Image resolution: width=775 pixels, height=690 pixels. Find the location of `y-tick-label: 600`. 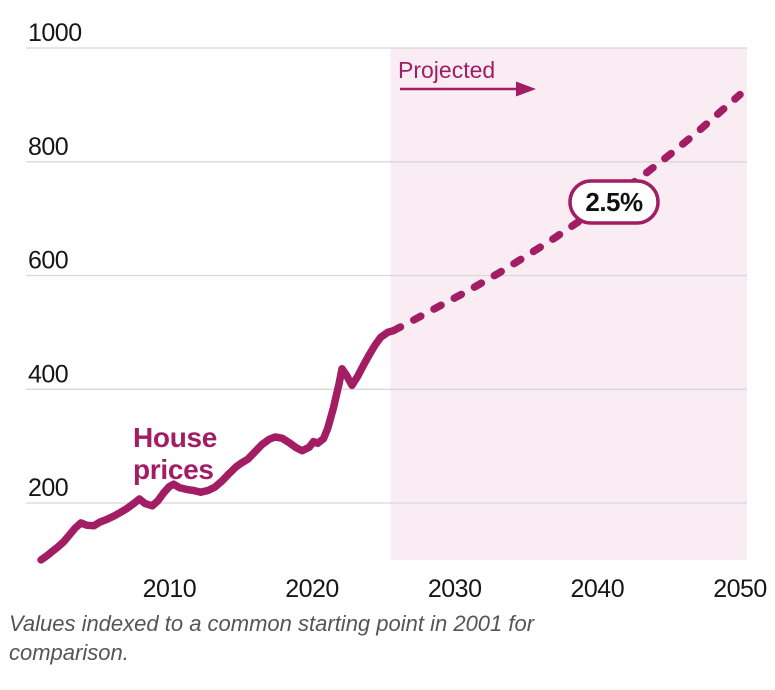

y-tick-label: 600 is located at coordinates (48, 261).